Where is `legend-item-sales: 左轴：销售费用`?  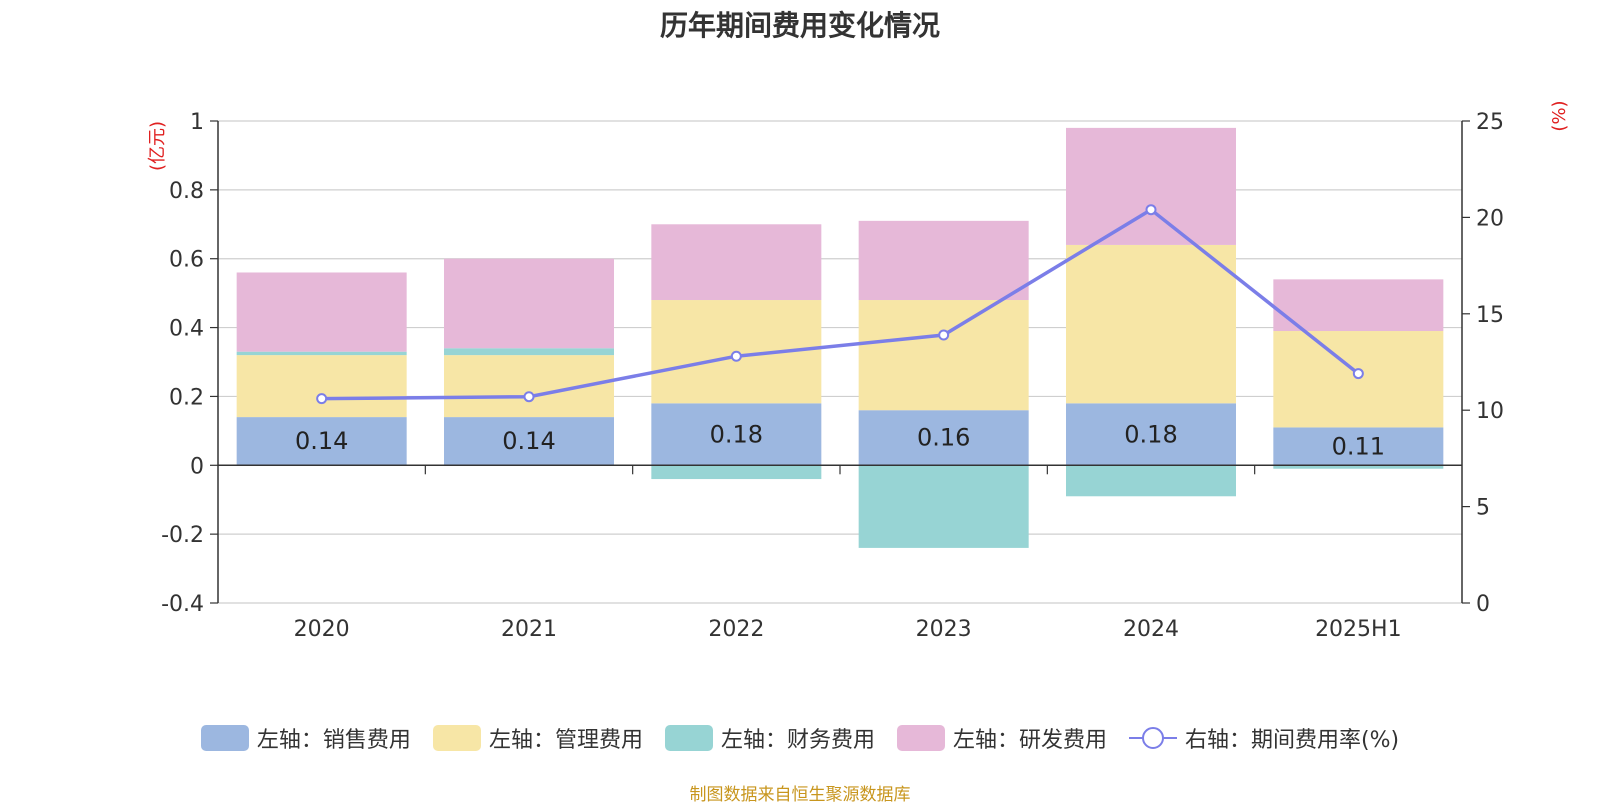
legend-item-sales: 左轴：销售费用 is located at coordinates (305, 738).